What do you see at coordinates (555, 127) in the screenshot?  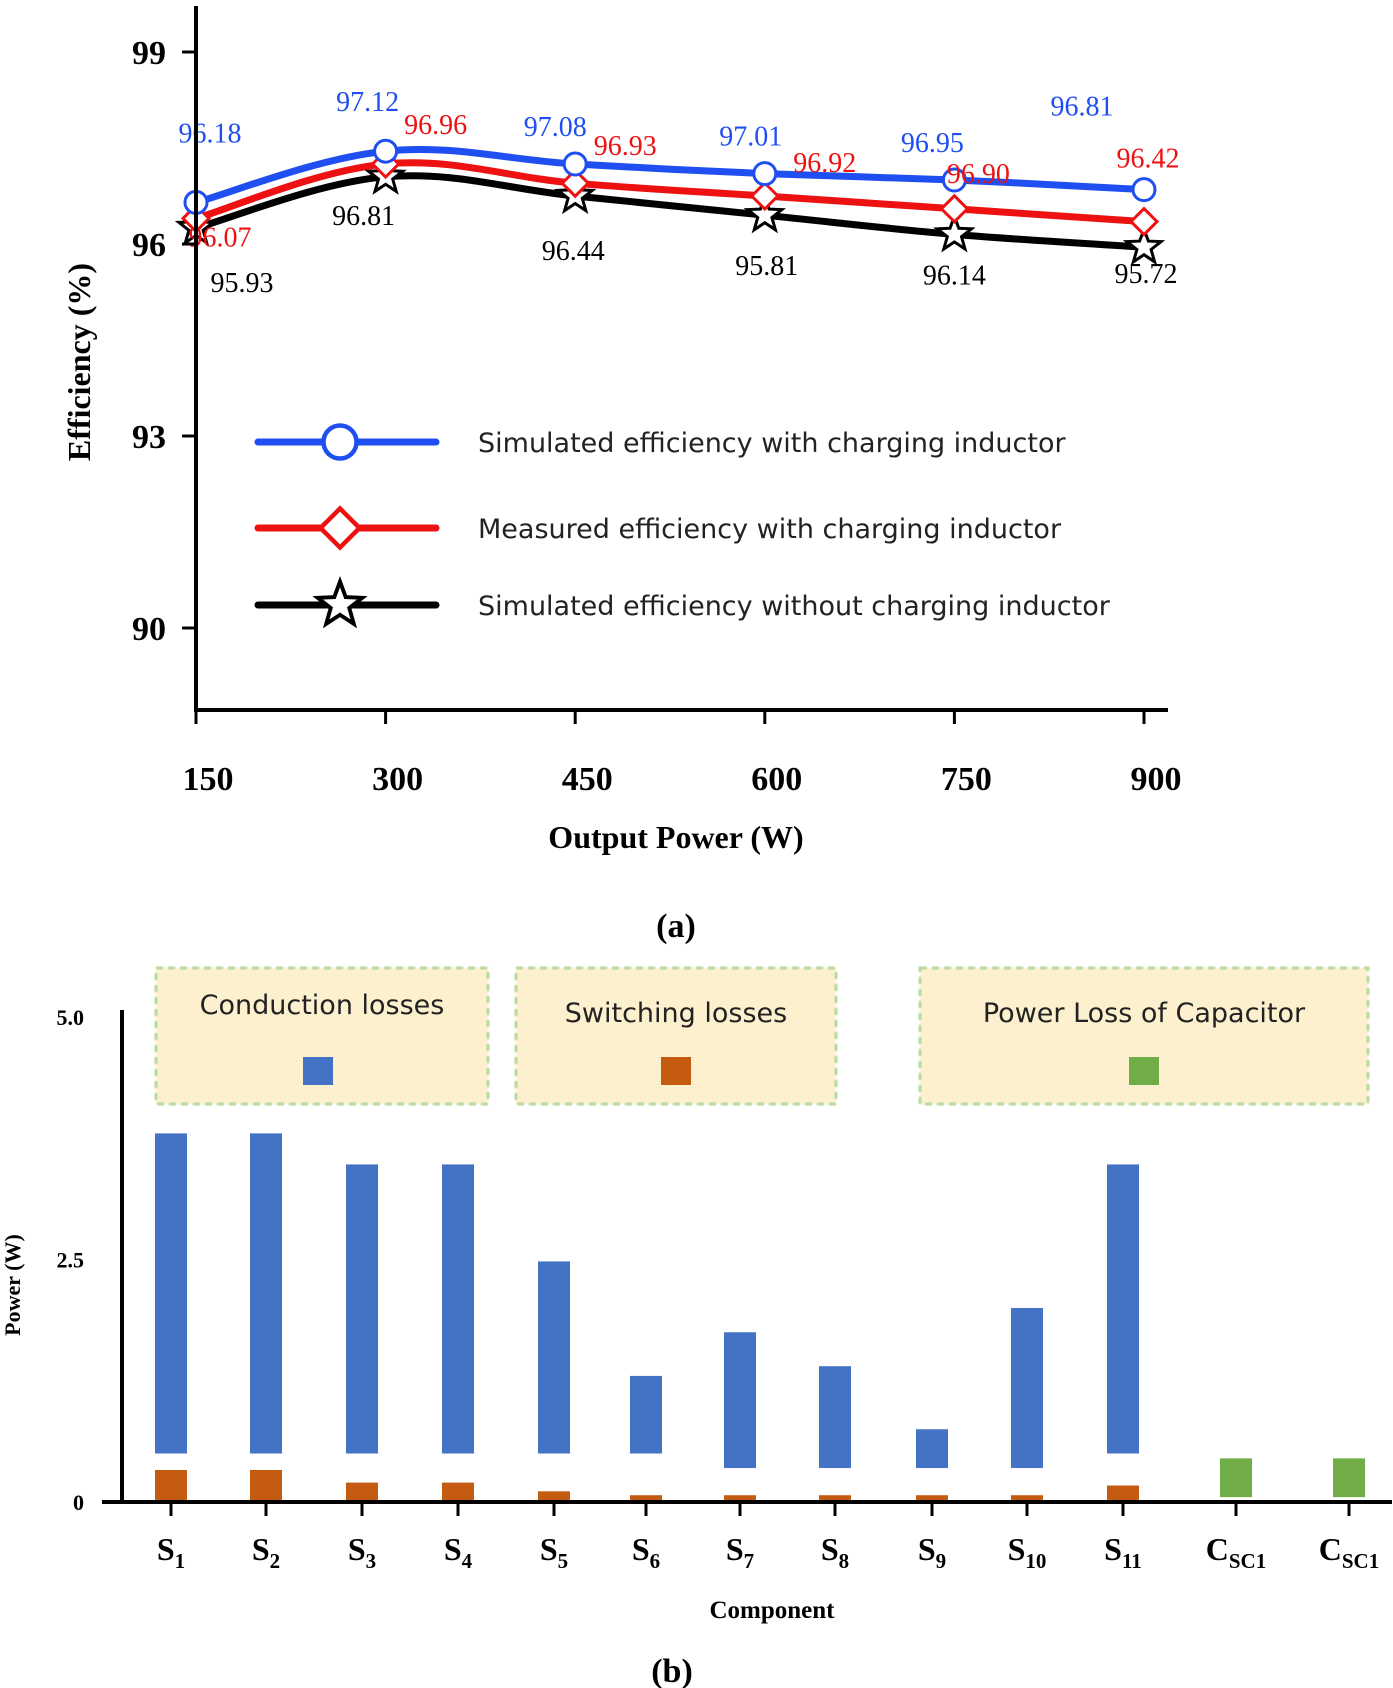 I see `point-label: 97.08` at bounding box center [555, 127].